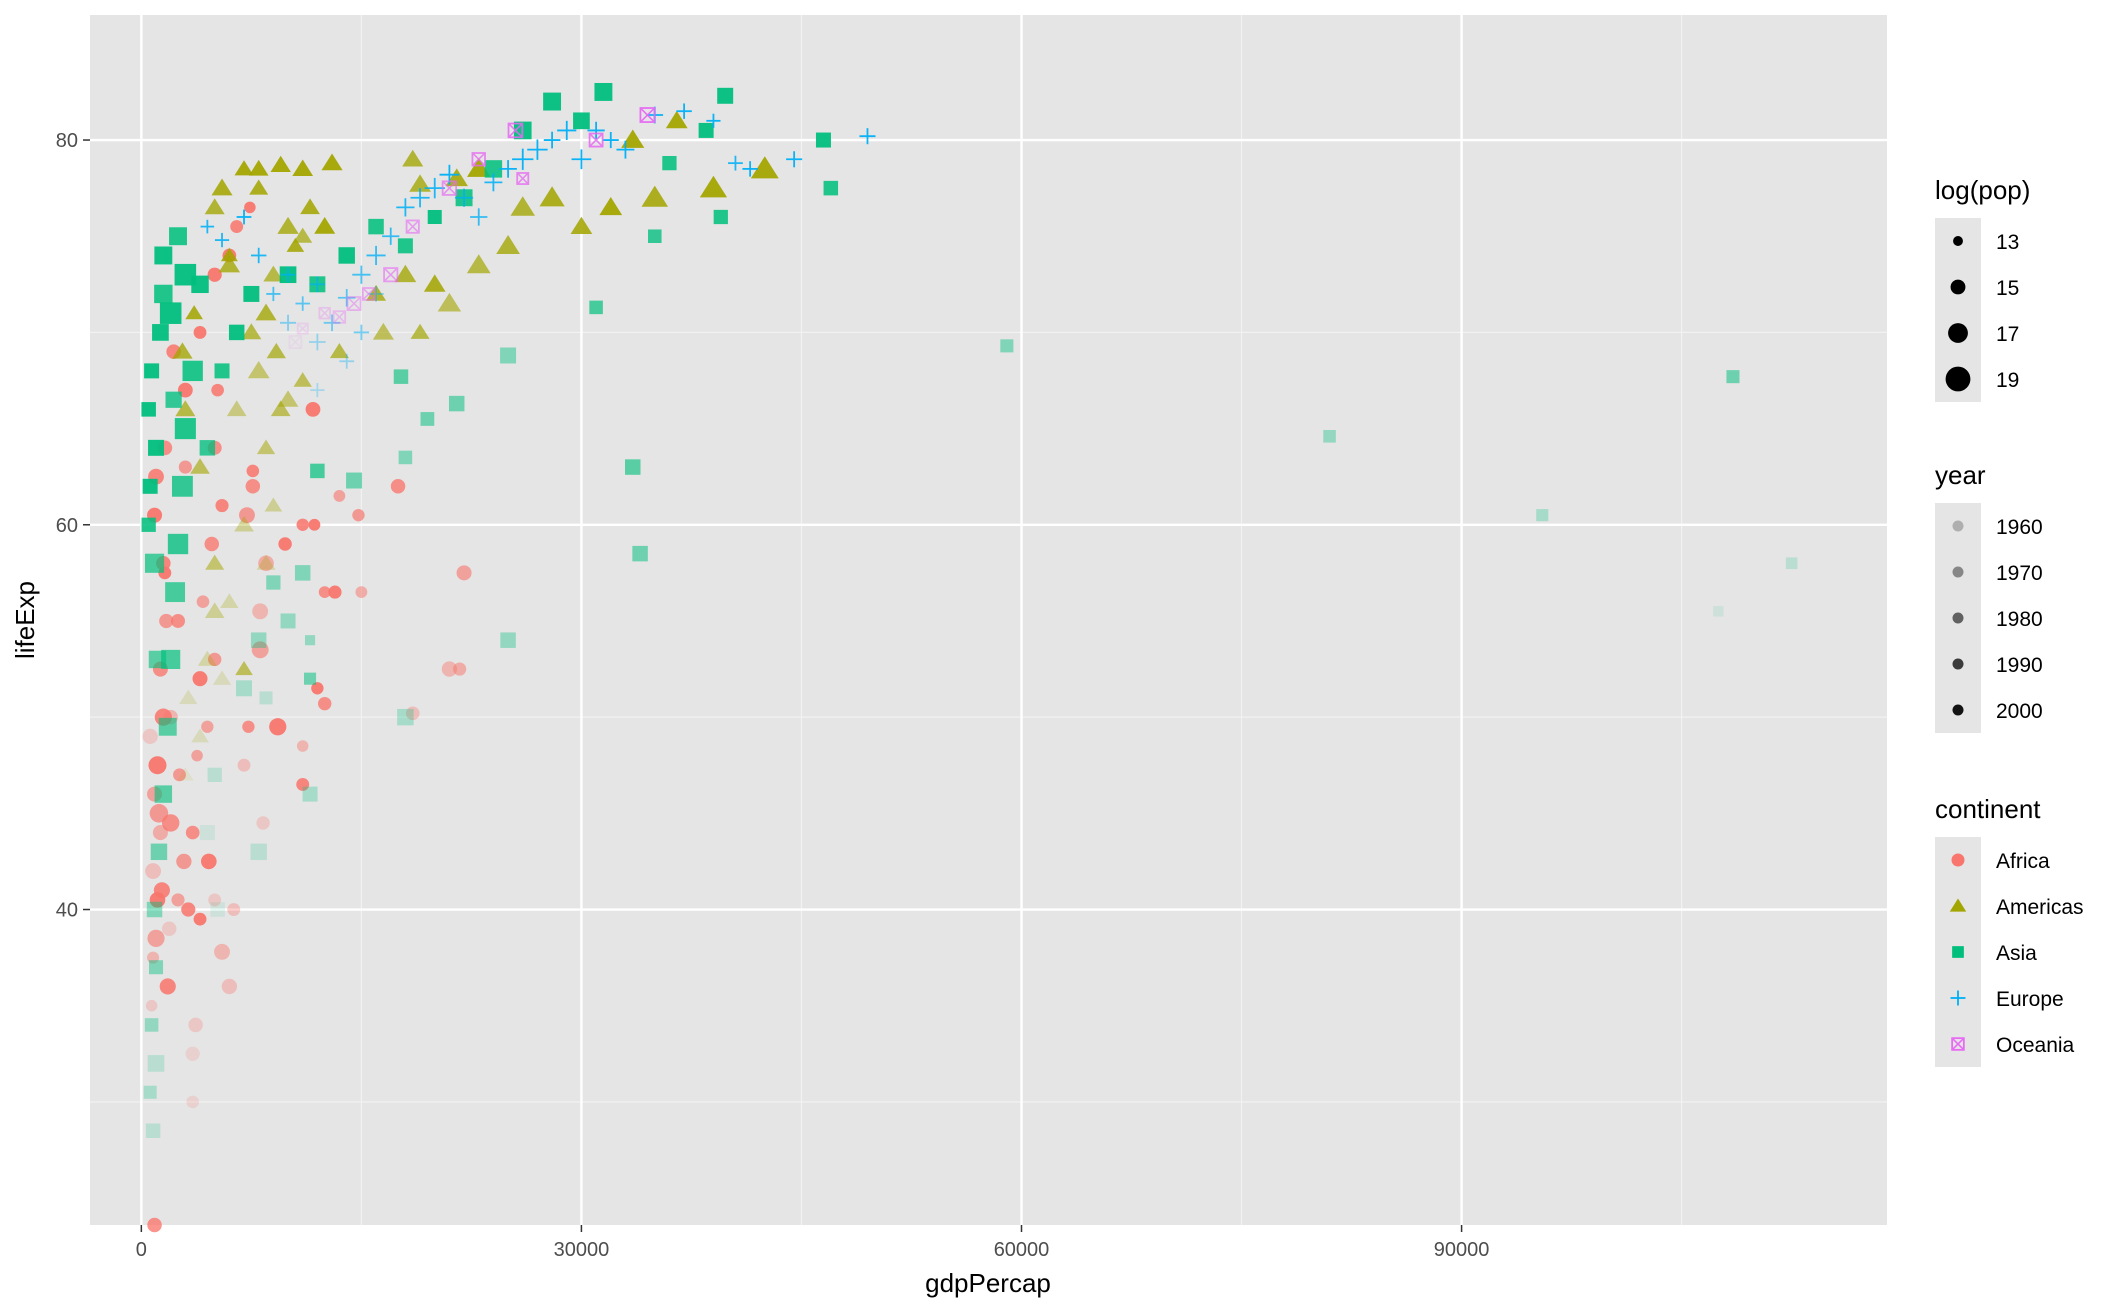 Image resolution: width=2112 pixels, height=1305 pixels. What do you see at coordinates (1958, 860) in the screenshot?
I see `continent-legend-key` at bounding box center [1958, 860].